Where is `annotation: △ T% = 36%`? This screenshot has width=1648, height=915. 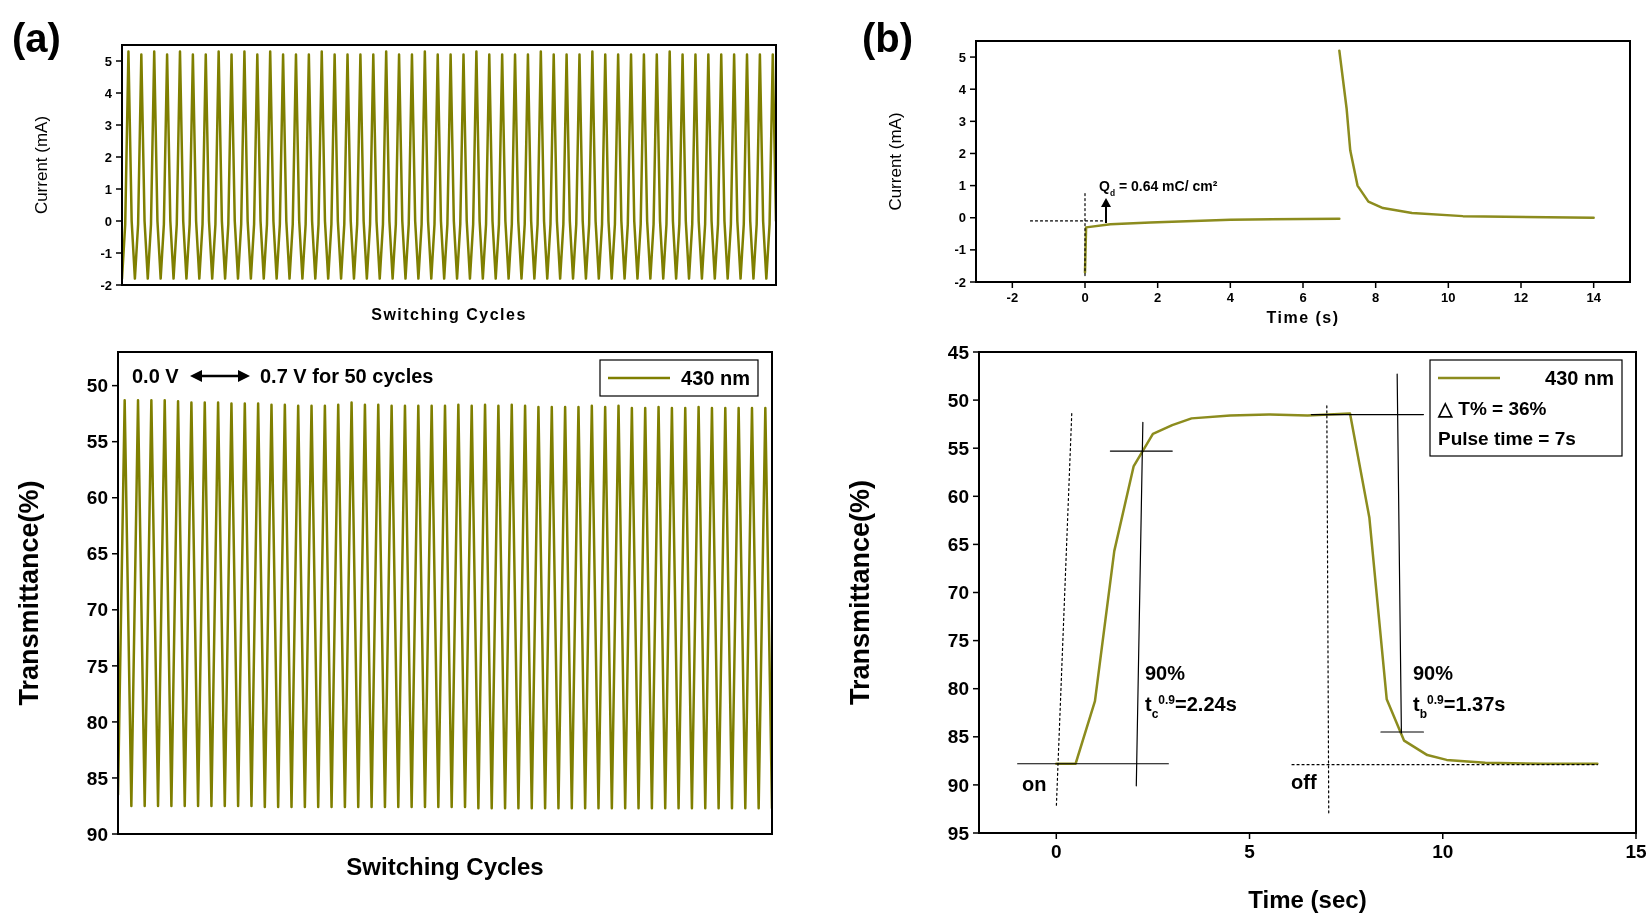
annotation: △ T% = 36% is located at coordinates (1492, 408).